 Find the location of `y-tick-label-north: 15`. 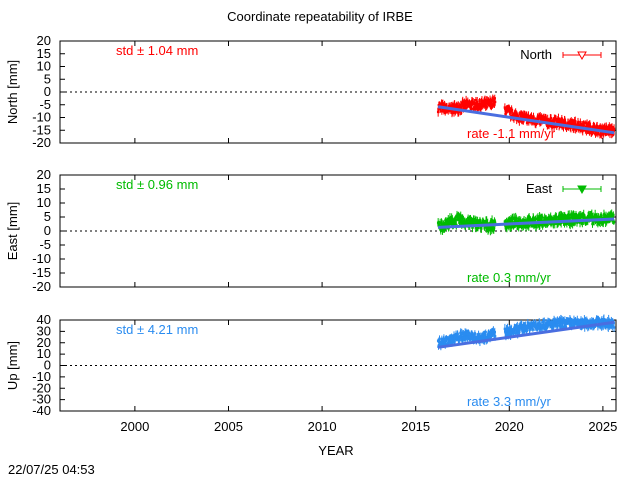

y-tick-label-north: 15 is located at coordinates (44, 53).